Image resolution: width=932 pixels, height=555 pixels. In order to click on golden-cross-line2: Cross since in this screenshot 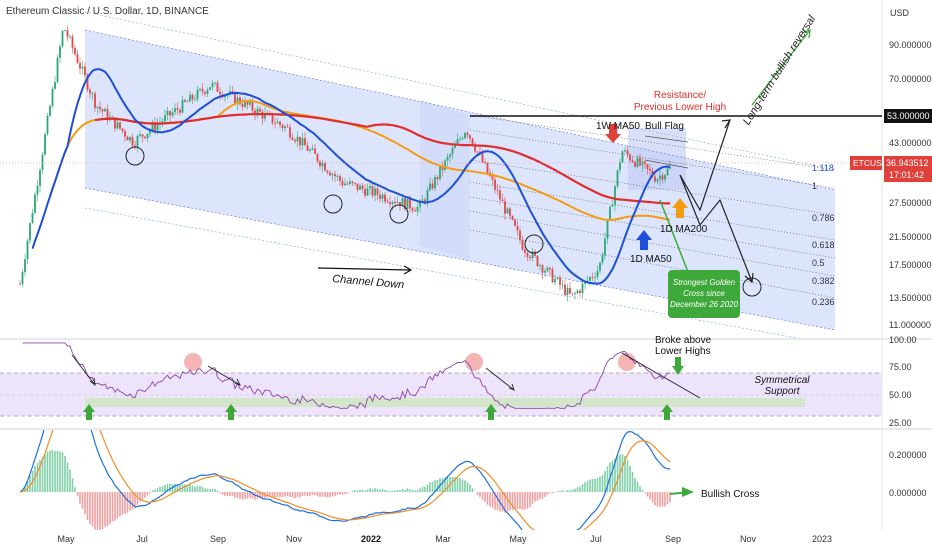, I will do `click(704, 293)`.